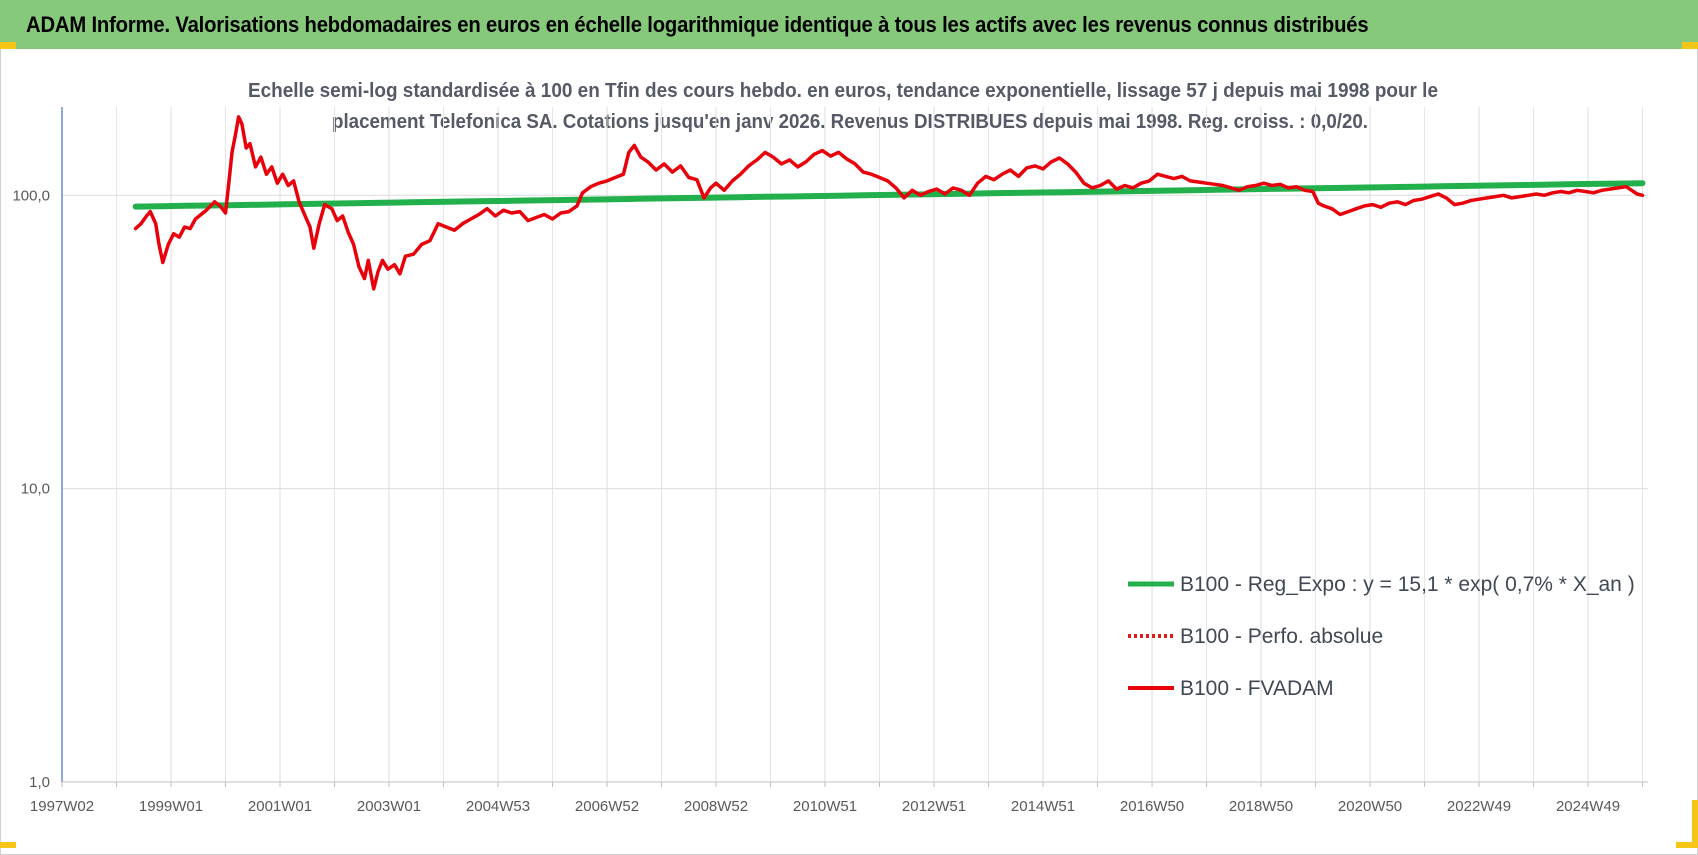 This screenshot has height=855, width=1698. What do you see at coordinates (1261, 806) in the screenshot?
I see `x-tick-label: 2018W50` at bounding box center [1261, 806].